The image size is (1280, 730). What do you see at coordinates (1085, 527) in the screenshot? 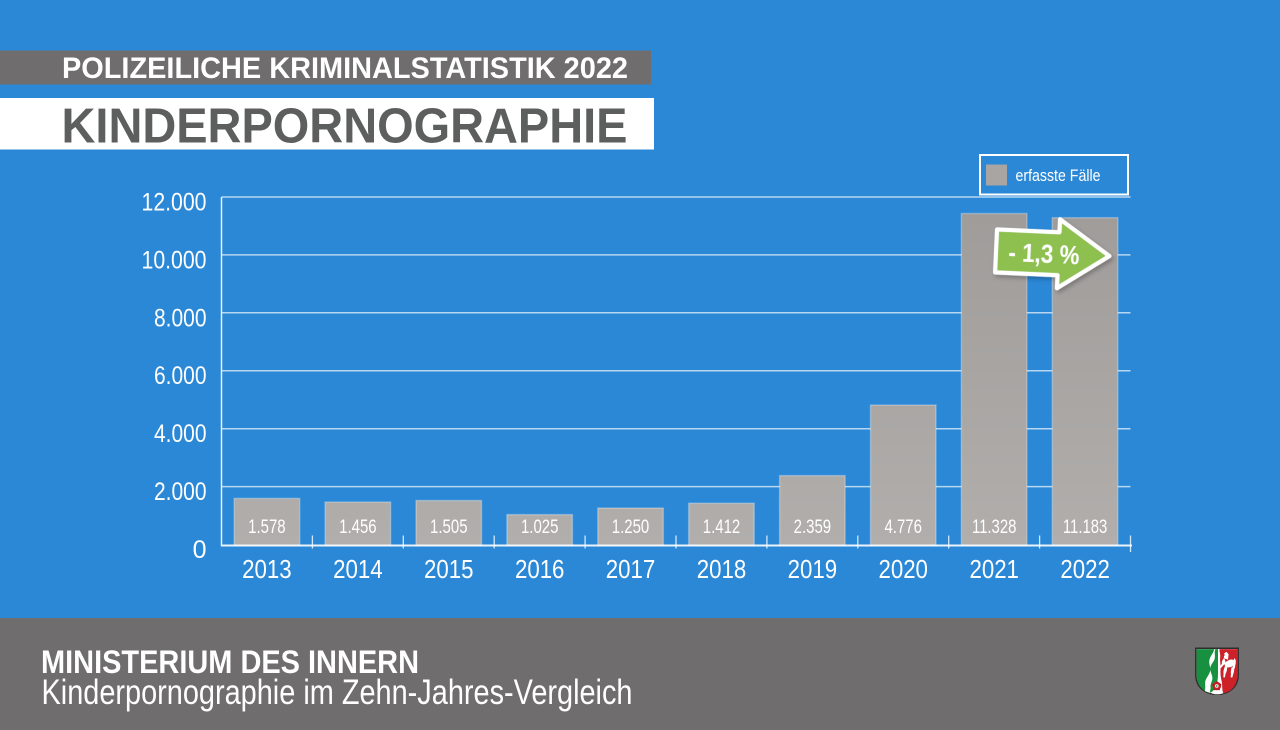
I see `svg-text: 11.183` at bounding box center [1085, 527].